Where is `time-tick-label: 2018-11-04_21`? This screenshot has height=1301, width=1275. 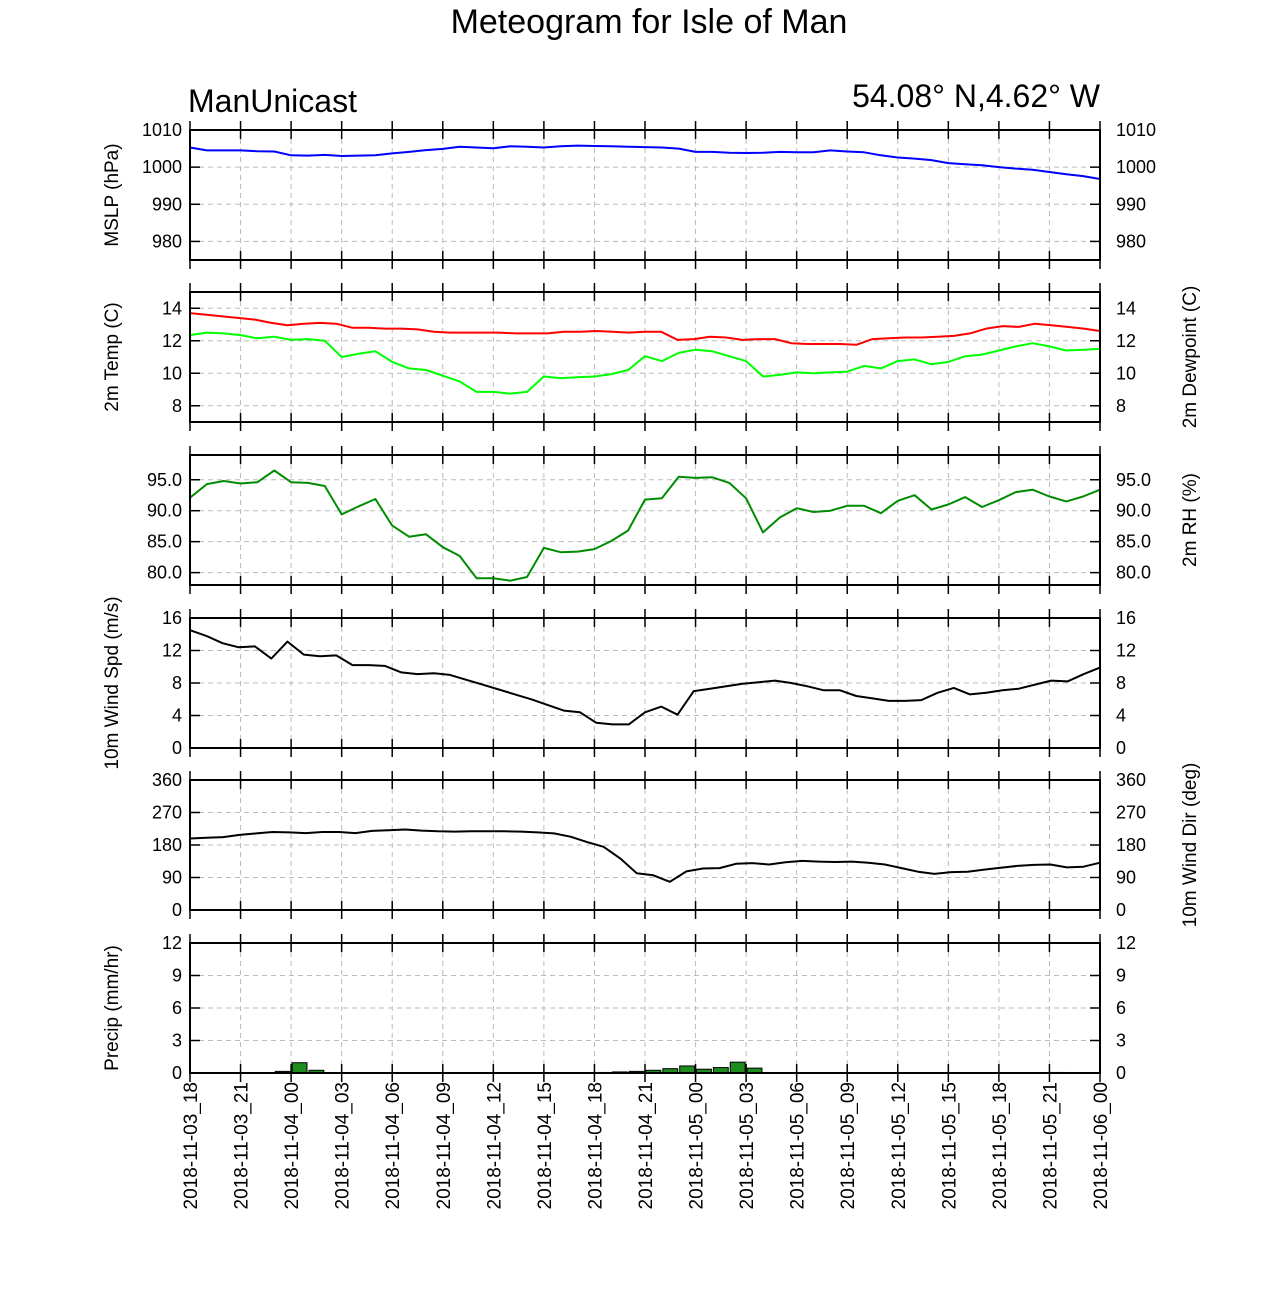 time-tick-label: 2018-11-04_21 is located at coordinates (646, 1145).